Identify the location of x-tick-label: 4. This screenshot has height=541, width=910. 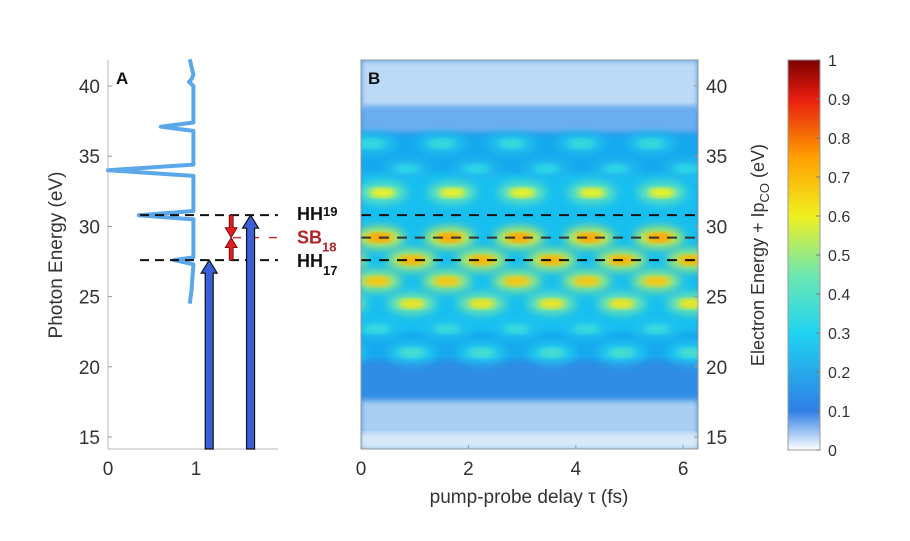
(576, 469).